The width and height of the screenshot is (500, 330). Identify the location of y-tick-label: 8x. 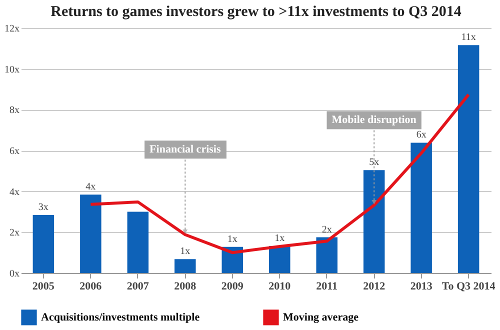
(15, 110).